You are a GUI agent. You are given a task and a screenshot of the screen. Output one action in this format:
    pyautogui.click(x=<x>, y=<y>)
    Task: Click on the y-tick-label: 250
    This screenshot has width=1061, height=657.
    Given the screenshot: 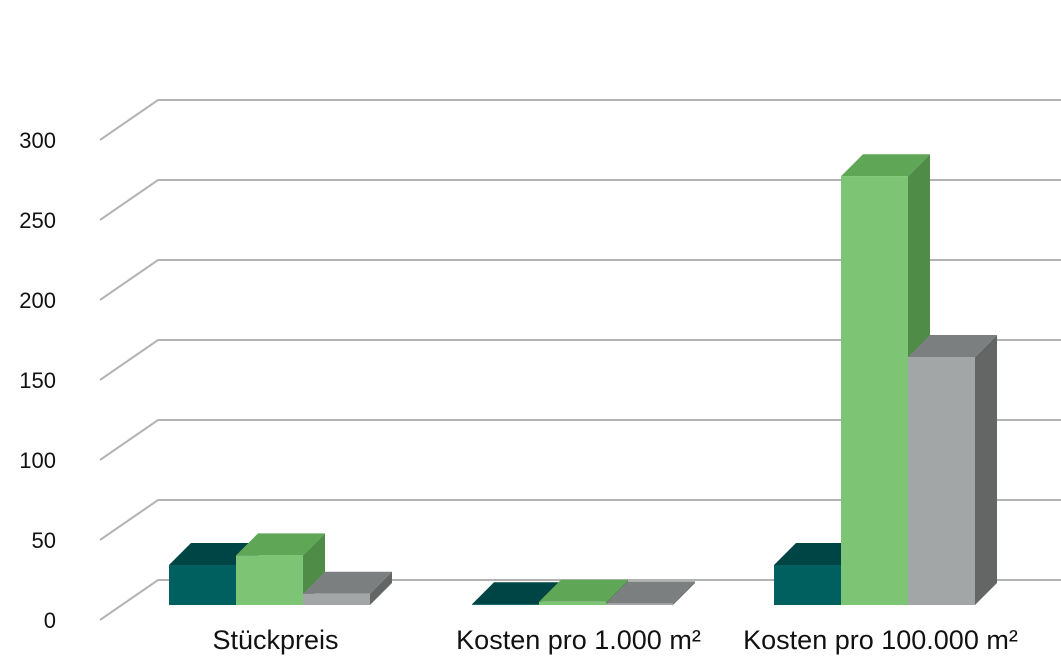 What is the action you would take?
    pyautogui.click(x=37, y=220)
    